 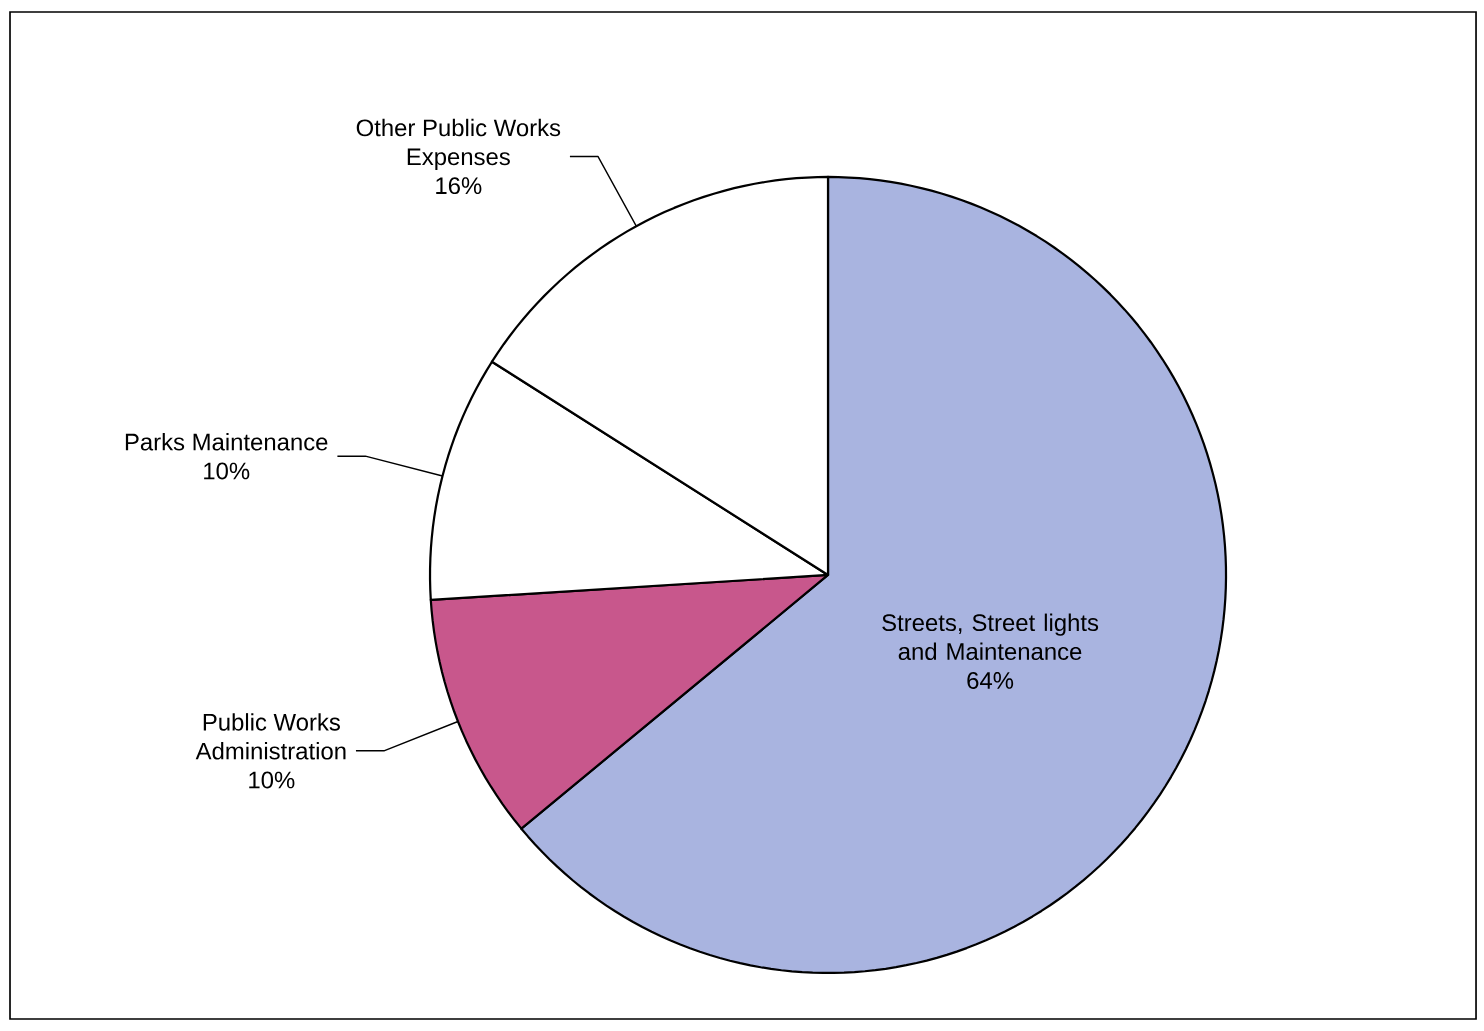 What do you see at coordinates (459, 186) in the screenshot?
I see `data-label: 16%` at bounding box center [459, 186].